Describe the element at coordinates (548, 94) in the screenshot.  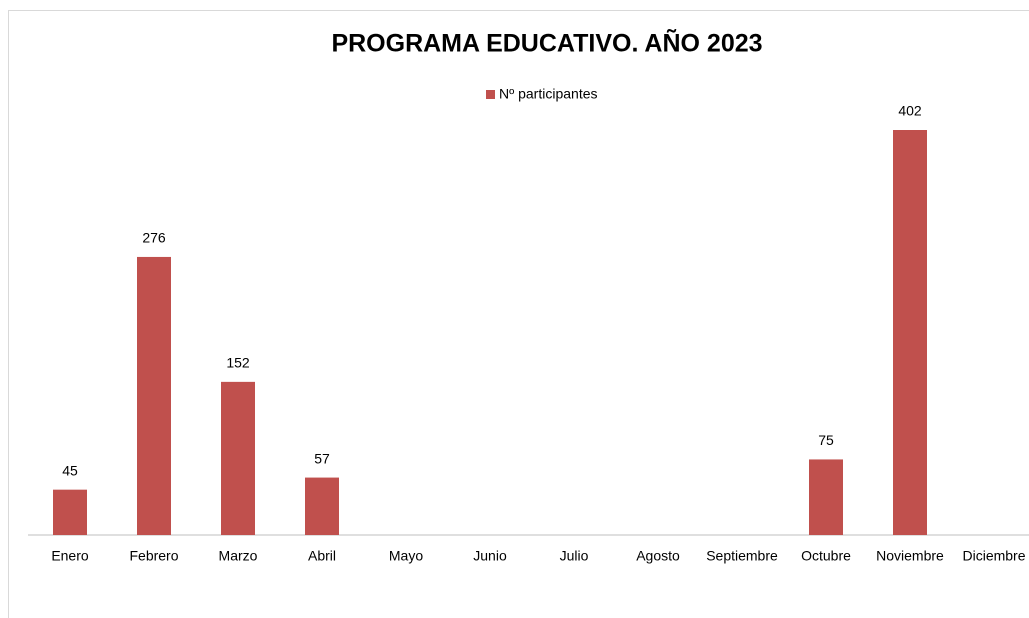
I see `legend-label: Nº participantes` at that location.